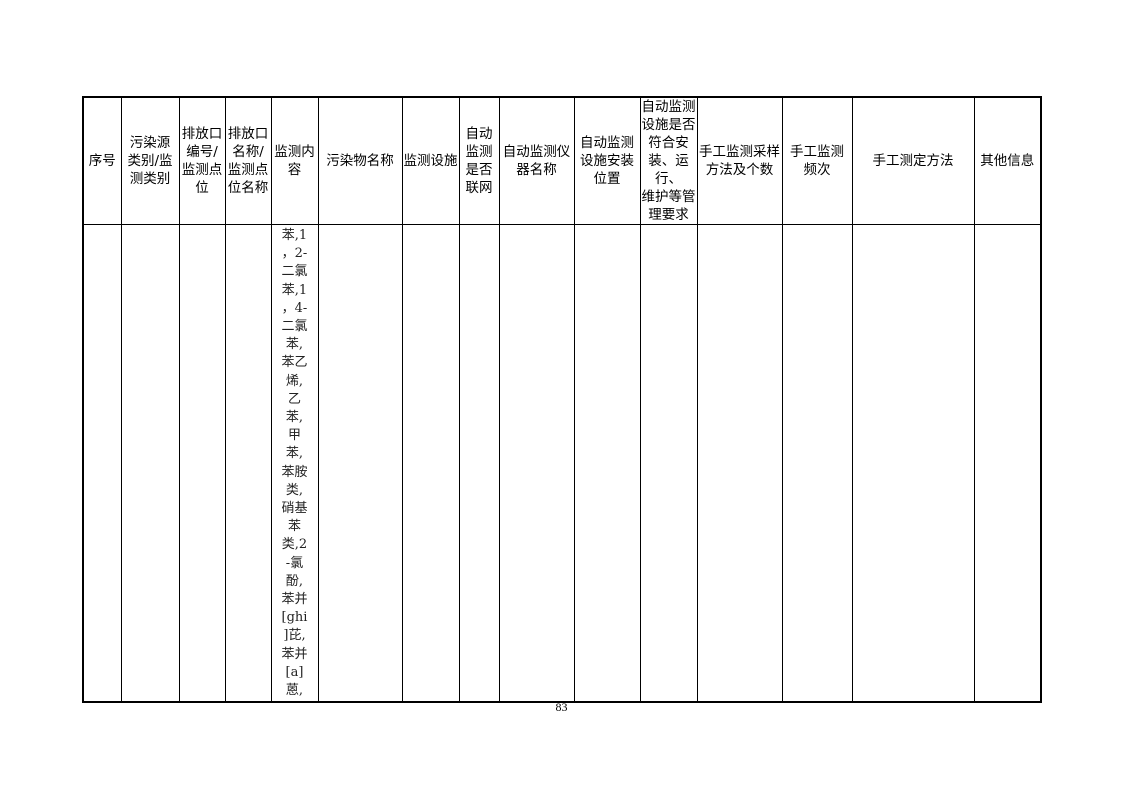 Image resolution: width=1123 pixels, height=794 pixels. I want to click on monitoring-content-line: 苯, so click(294, 527).